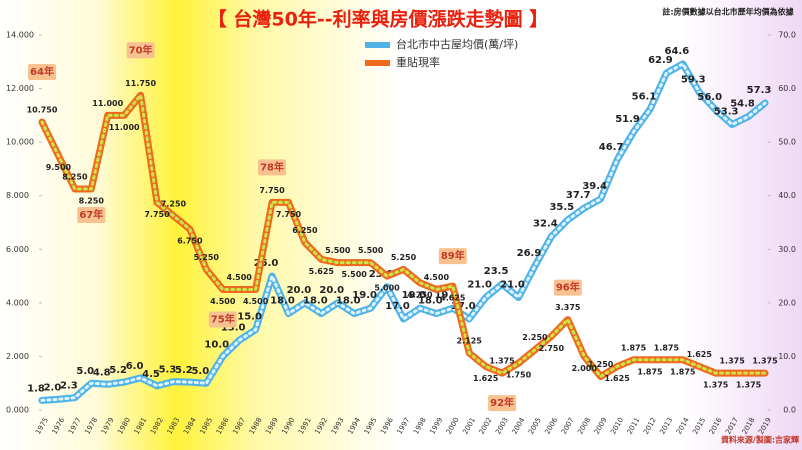 The height and width of the screenshot is (450, 802). What do you see at coordinates (20, 88) in the screenshot?
I see `y-tick-label: 12.000` at bounding box center [20, 88].